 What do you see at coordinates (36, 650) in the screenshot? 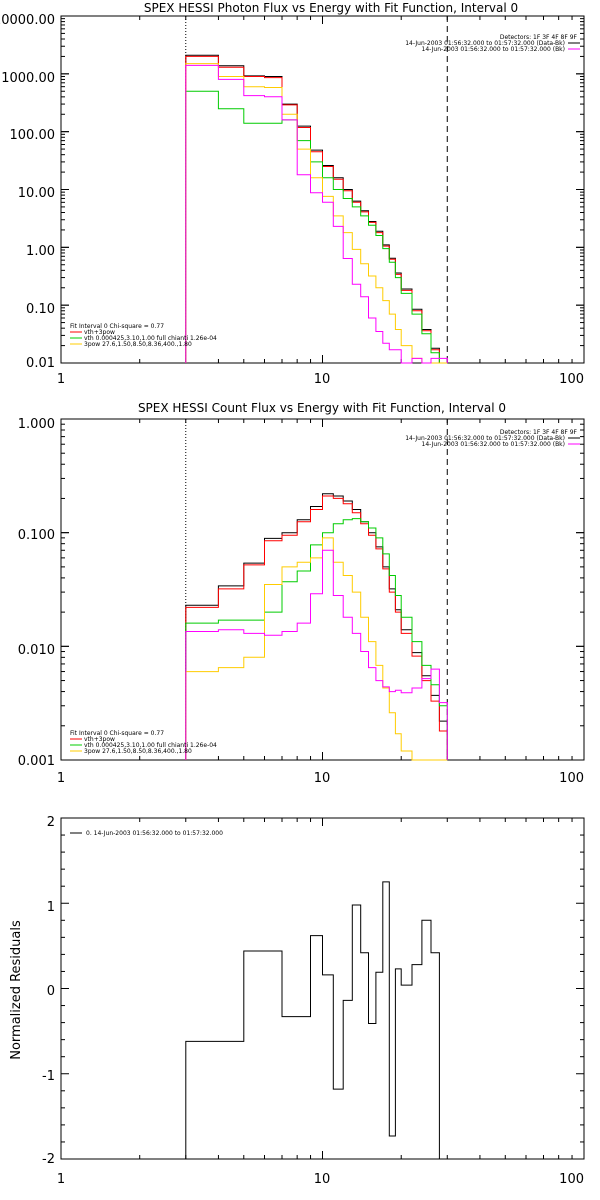
I see `y-tick-label: 0.010` at bounding box center [36, 650].